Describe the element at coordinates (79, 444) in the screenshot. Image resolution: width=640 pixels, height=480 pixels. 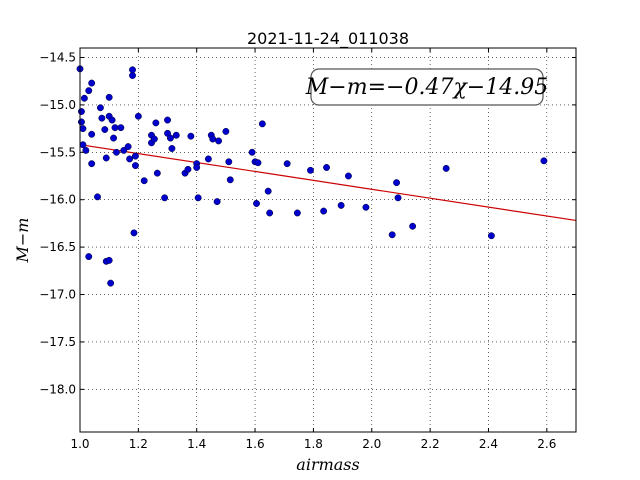
I see `x-tick-label: 1.0` at that location.